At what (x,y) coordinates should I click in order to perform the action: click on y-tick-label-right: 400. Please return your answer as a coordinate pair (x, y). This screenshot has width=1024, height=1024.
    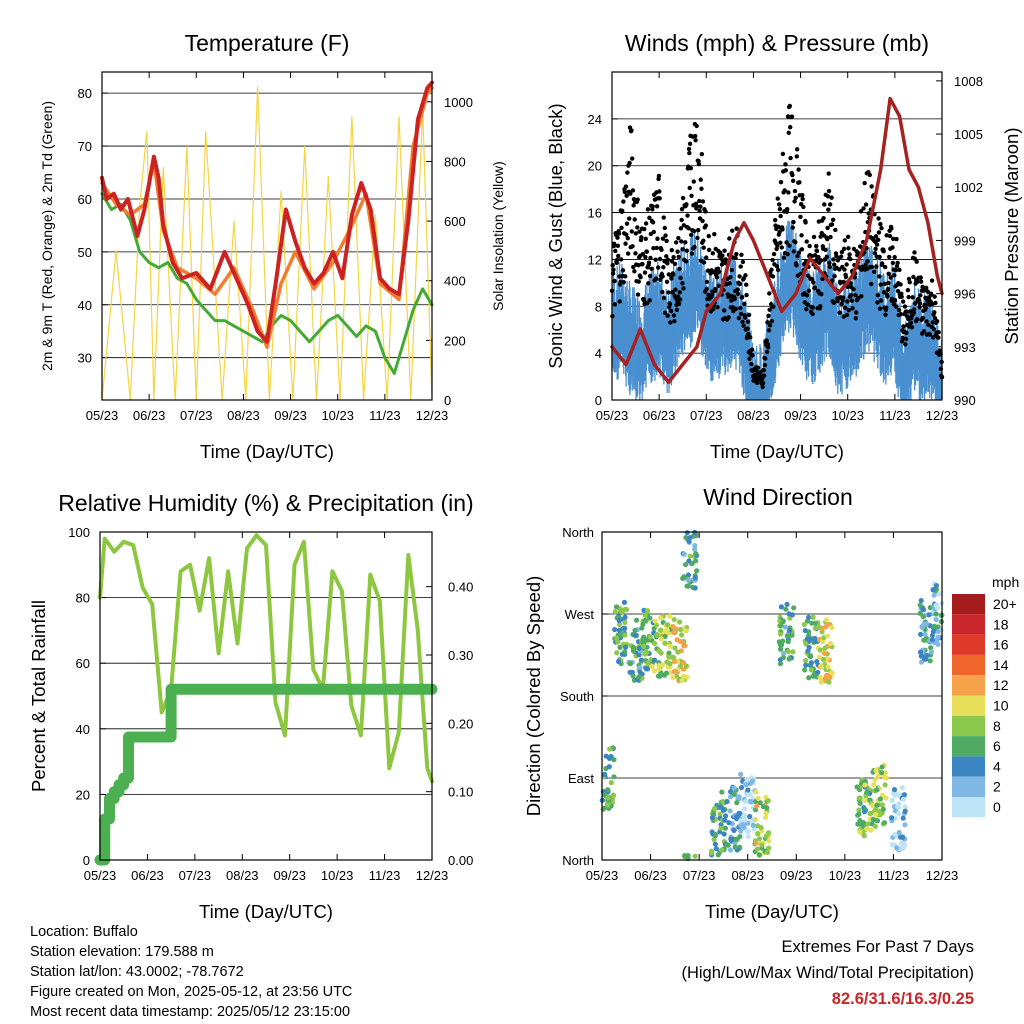
    Looking at the image, I should click on (455, 281).